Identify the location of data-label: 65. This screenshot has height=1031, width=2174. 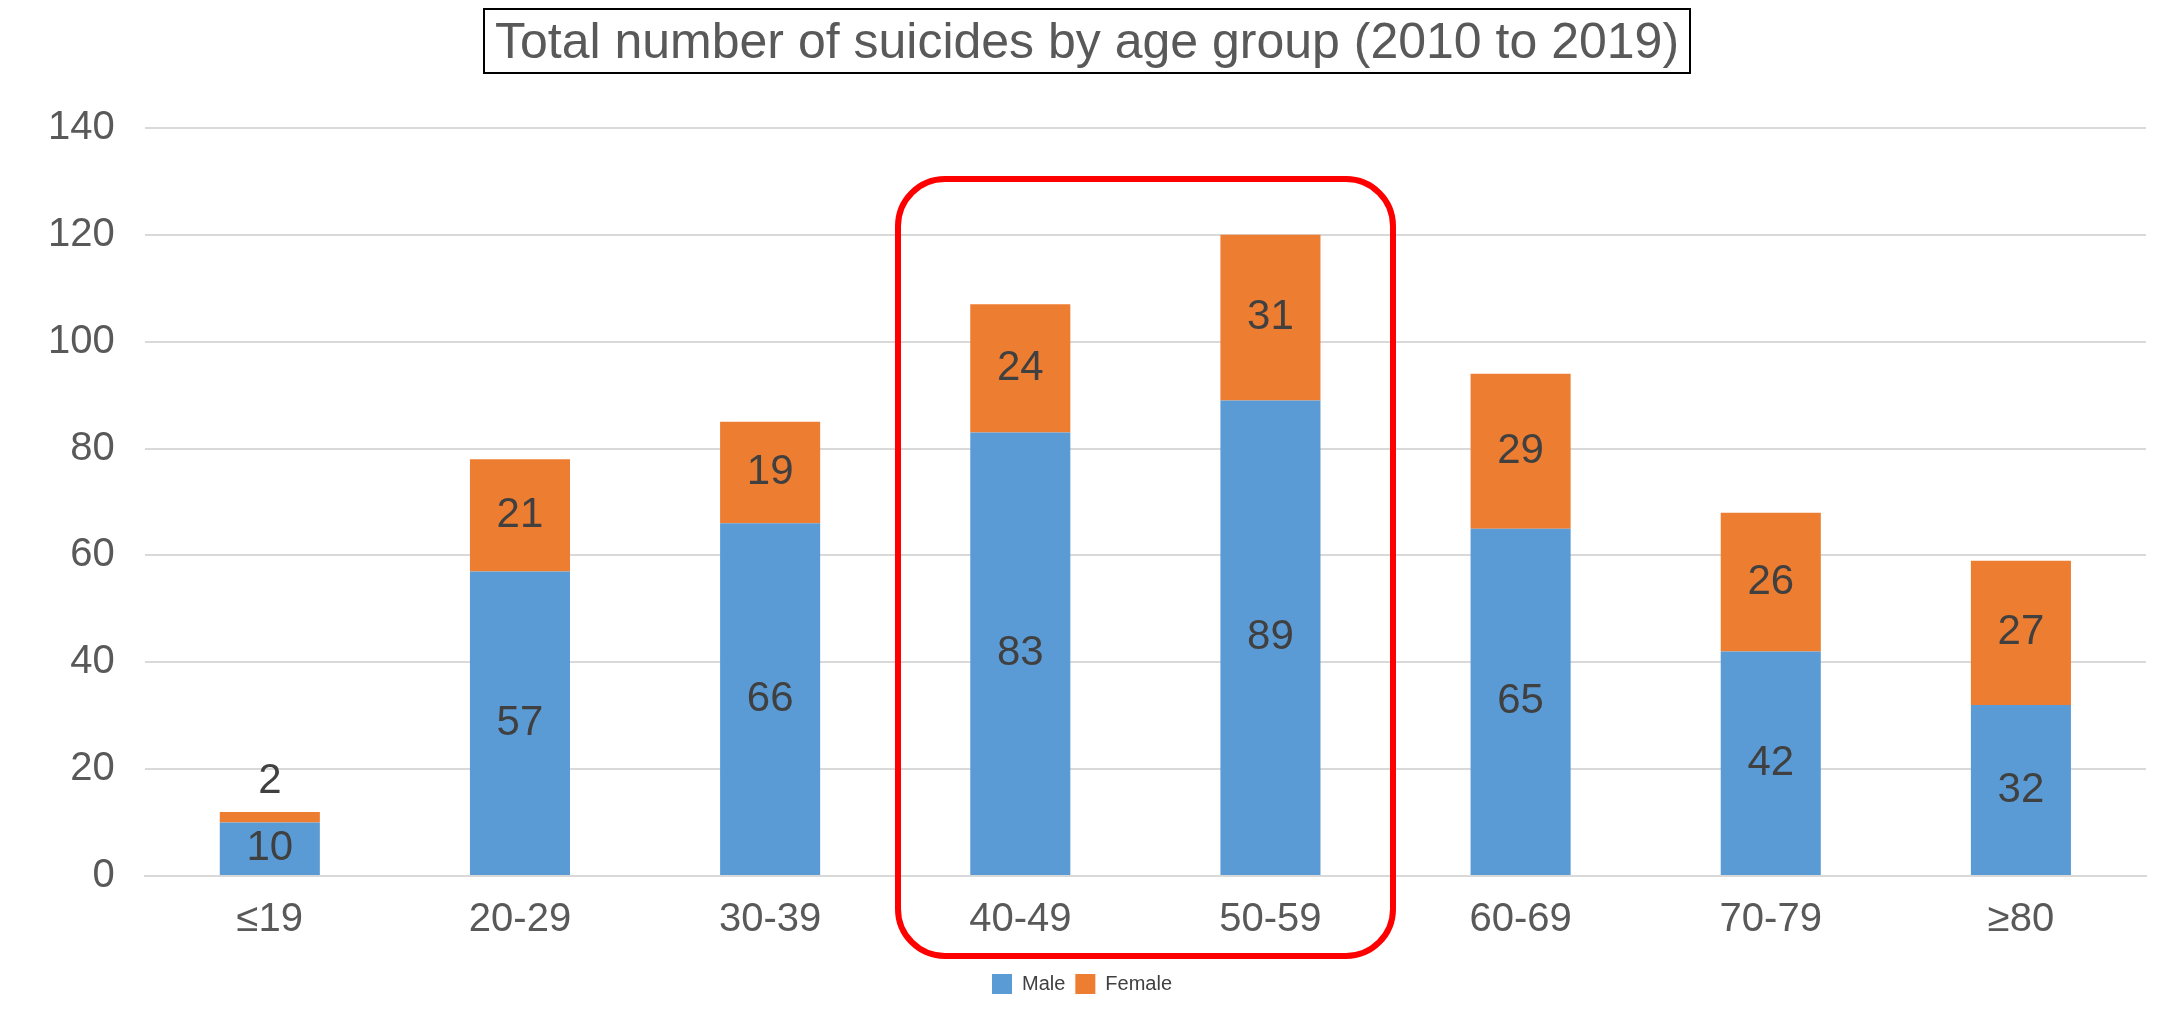
(1520, 699).